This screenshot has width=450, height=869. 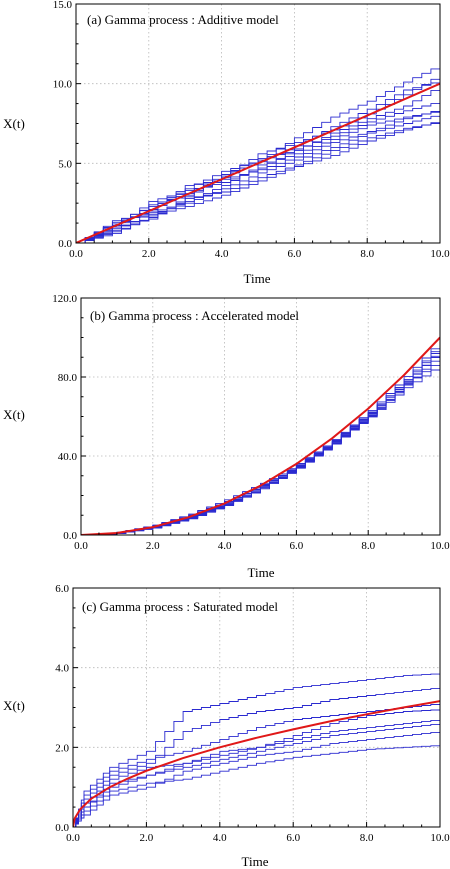 I want to click on y-tick-label: 40.0, so click(x=68, y=457).